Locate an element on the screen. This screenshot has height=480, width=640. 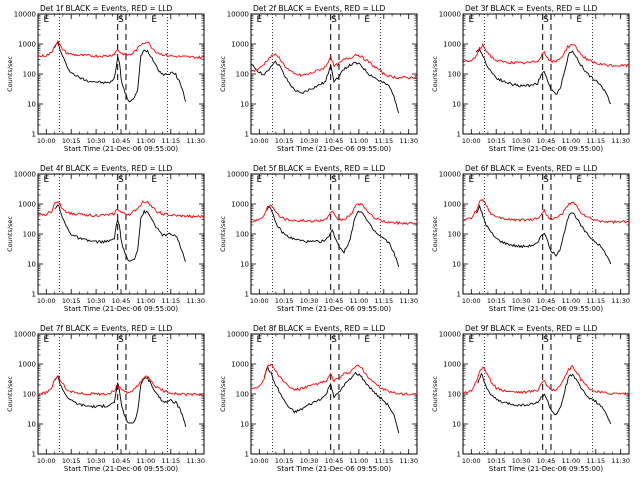
panel-title: Det 1f BLACK = Events, RED = LLD is located at coordinates (106, 8).